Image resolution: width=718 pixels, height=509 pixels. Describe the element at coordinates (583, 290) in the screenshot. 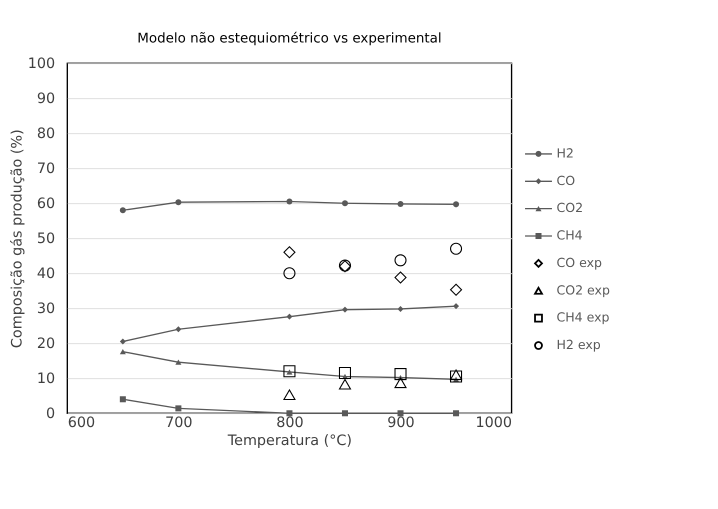

I see `legend-label: CO2 exp` at that location.